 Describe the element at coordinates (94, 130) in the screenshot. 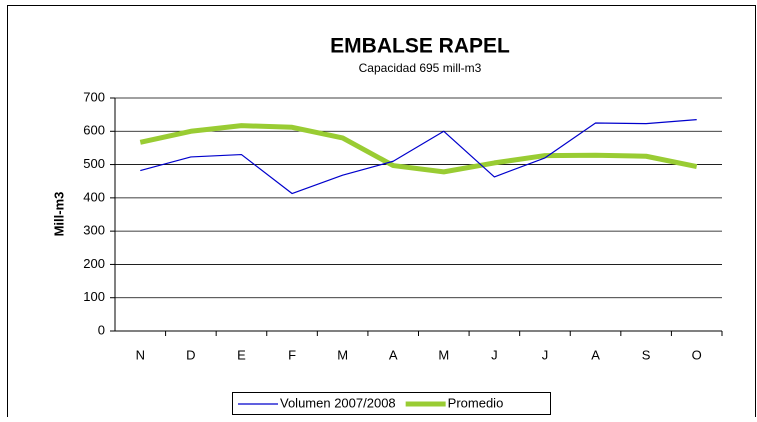

I see `y-tick-label: 600` at that location.